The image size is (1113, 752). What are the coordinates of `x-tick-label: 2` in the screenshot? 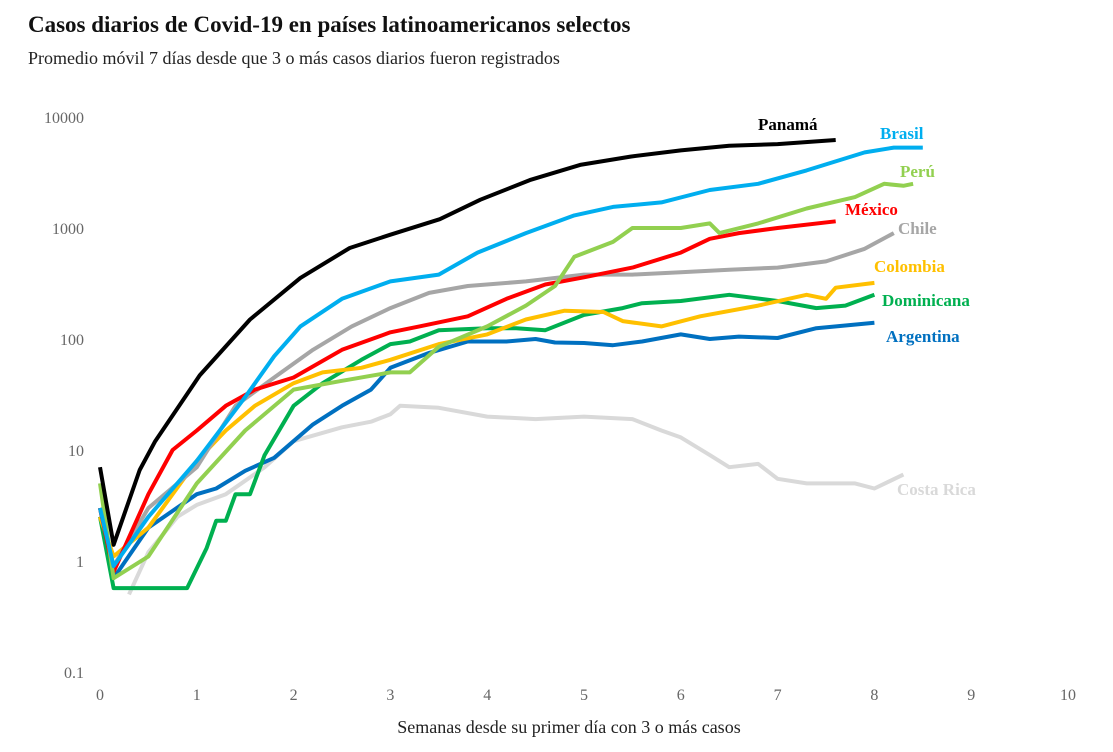 It's located at (294, 695).